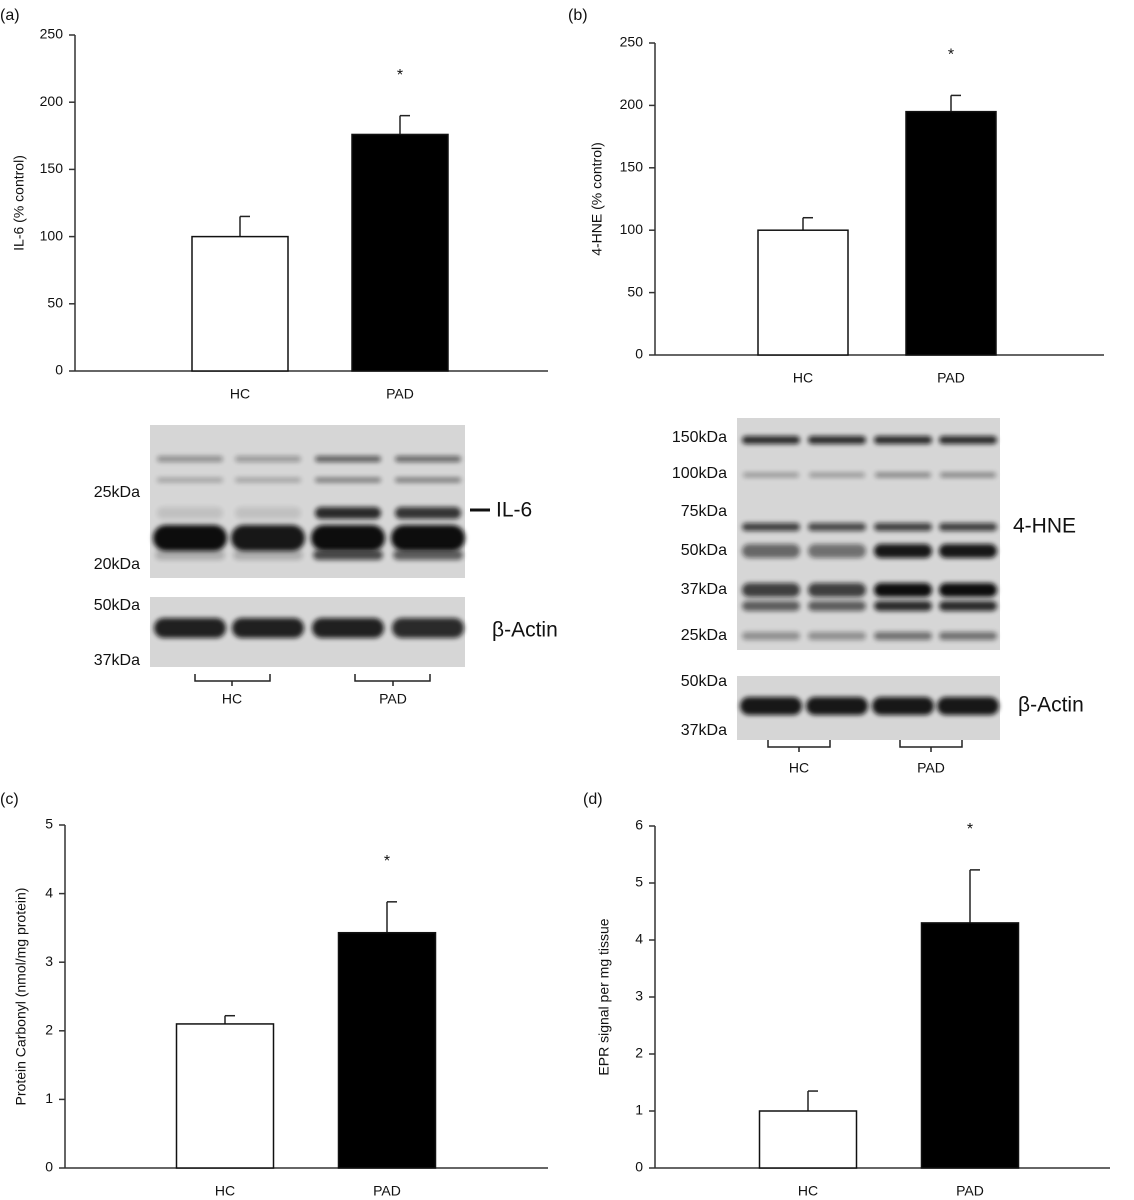  I want to click on target-label: 4-HNE, so click(1044, 526).